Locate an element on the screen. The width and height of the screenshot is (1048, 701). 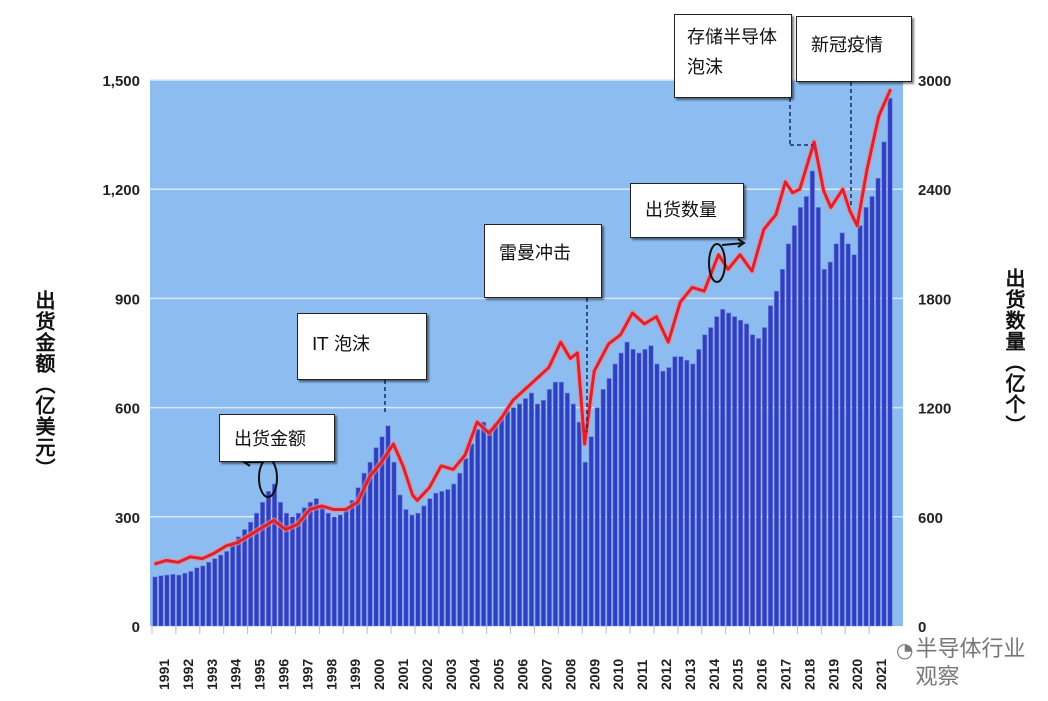
x-tick-label: 1999 is located at coordinates (355, 674).